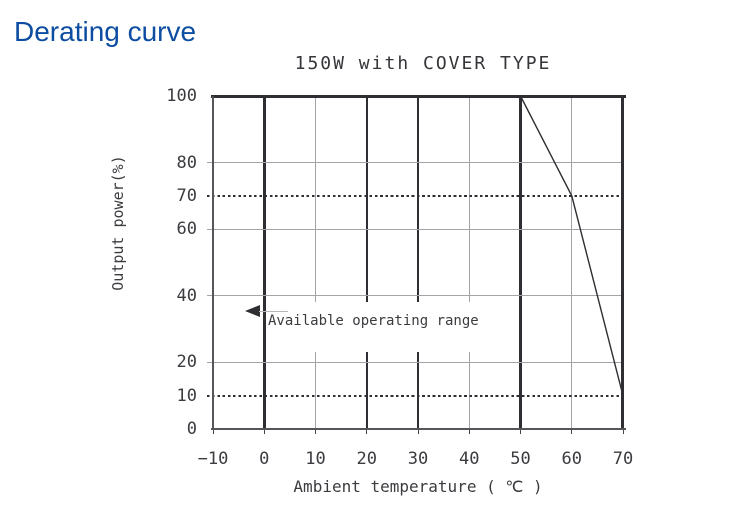 The image size is (751, 519). I want to click on y-tick-label: 40, so click(186, 295).